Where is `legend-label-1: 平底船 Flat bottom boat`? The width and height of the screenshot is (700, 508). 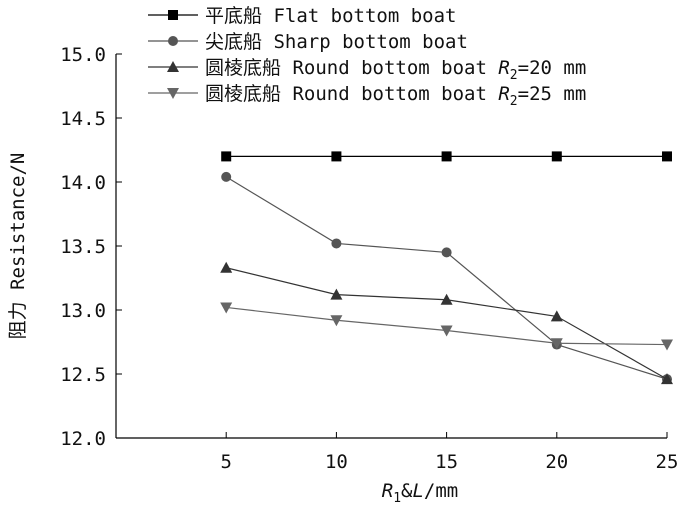 legend-label-1: 平底船 Flat bottom boat is located at coordinates (330, 16).